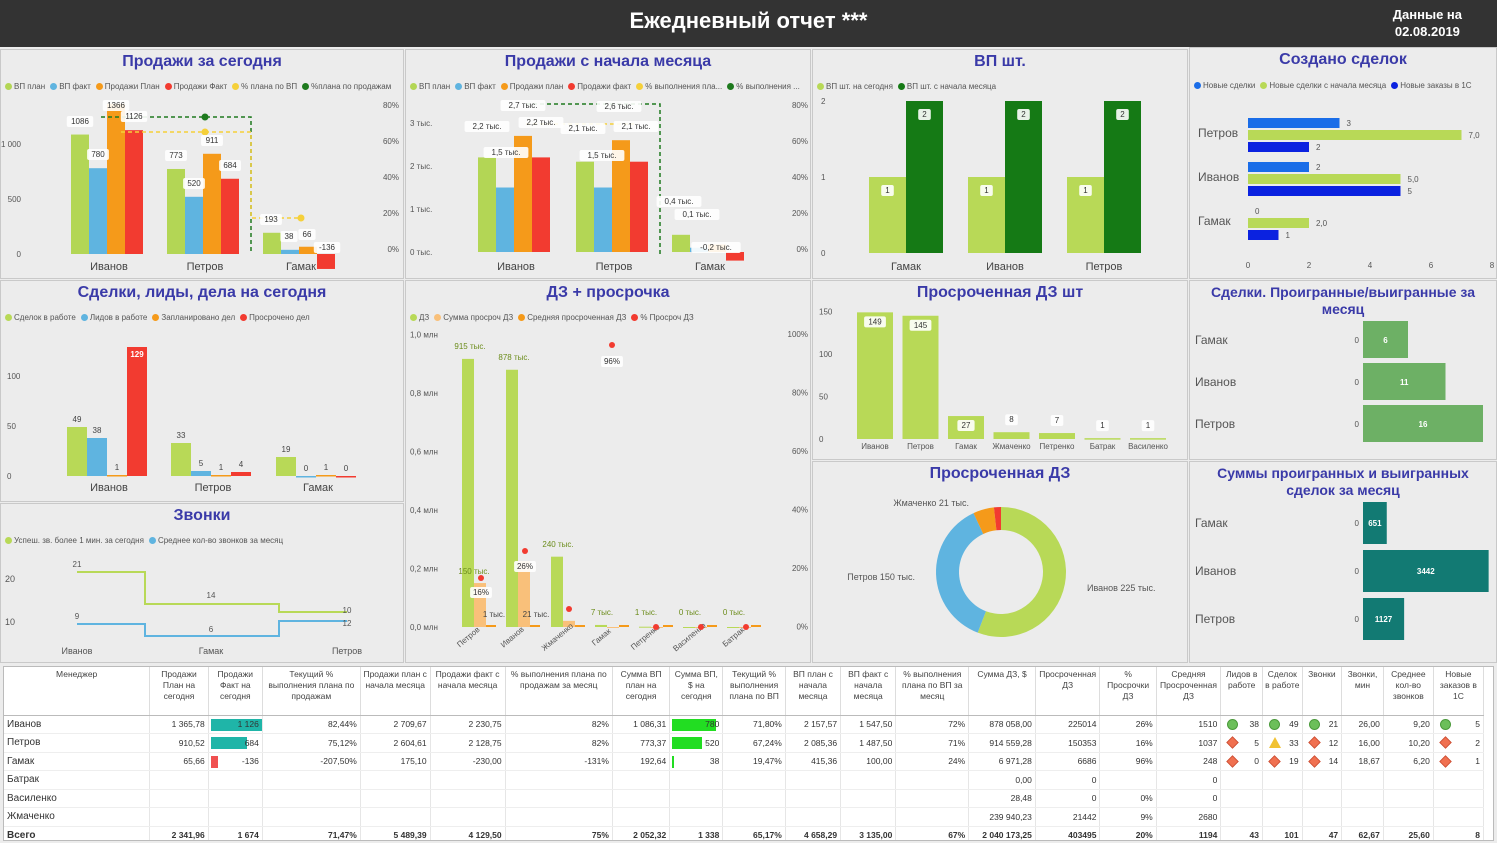 The height and width of the screenshot is (843, 1497). Describe the element at coordinates (127, 86) in the screenshot. I see `legend-item: Продажи План` at that location.